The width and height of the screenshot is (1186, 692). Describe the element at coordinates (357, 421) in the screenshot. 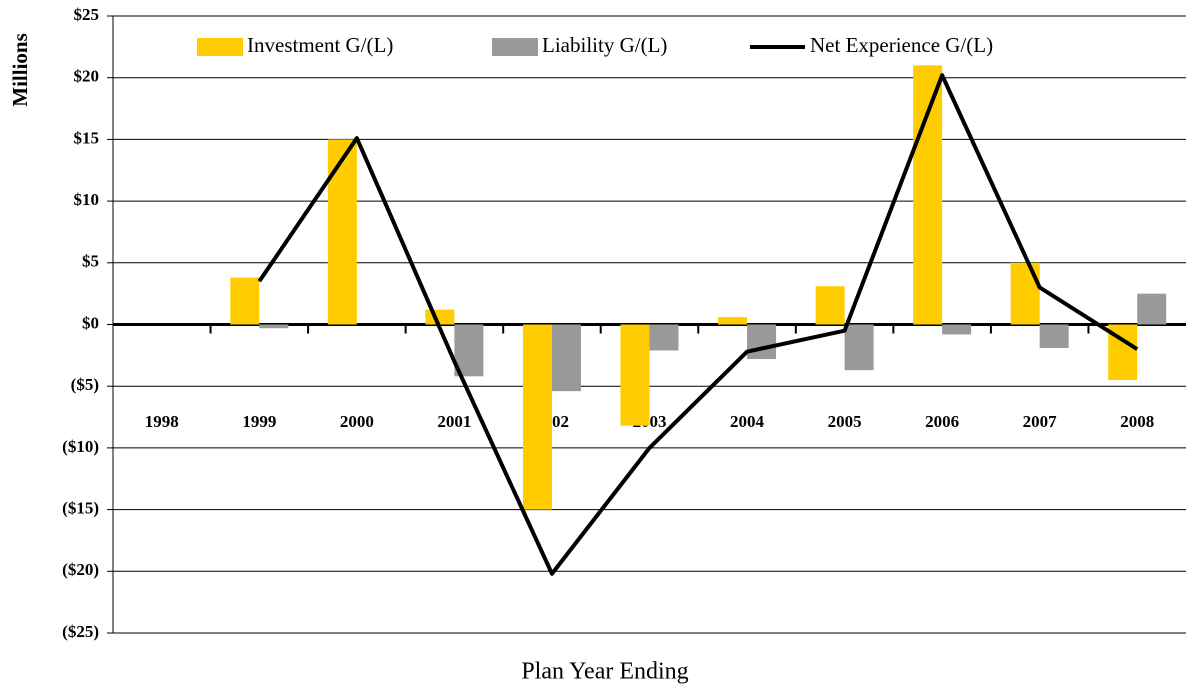

I see `x-tick-label: 2000` at that location.